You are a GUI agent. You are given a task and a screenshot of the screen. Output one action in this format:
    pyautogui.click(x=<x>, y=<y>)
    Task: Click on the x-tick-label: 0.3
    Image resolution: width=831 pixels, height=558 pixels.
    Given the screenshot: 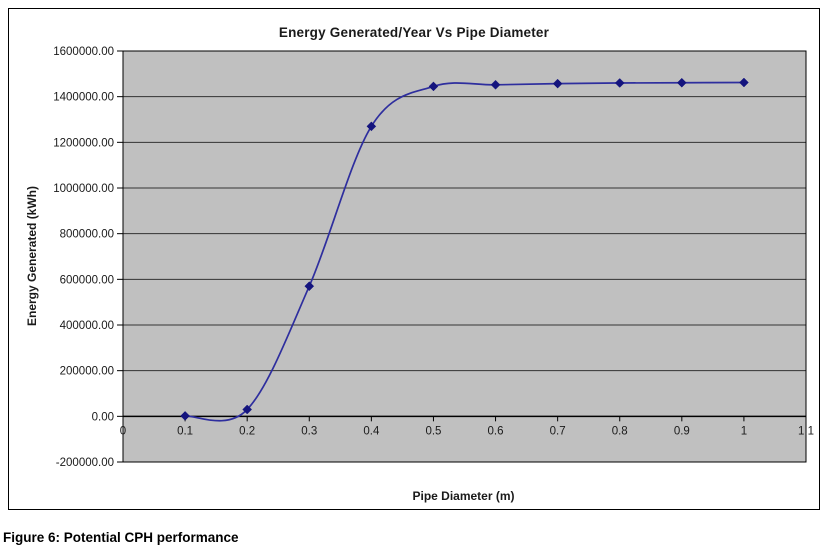 What is the action you would take?
    pyautogui.click(x=309, y=431)
    